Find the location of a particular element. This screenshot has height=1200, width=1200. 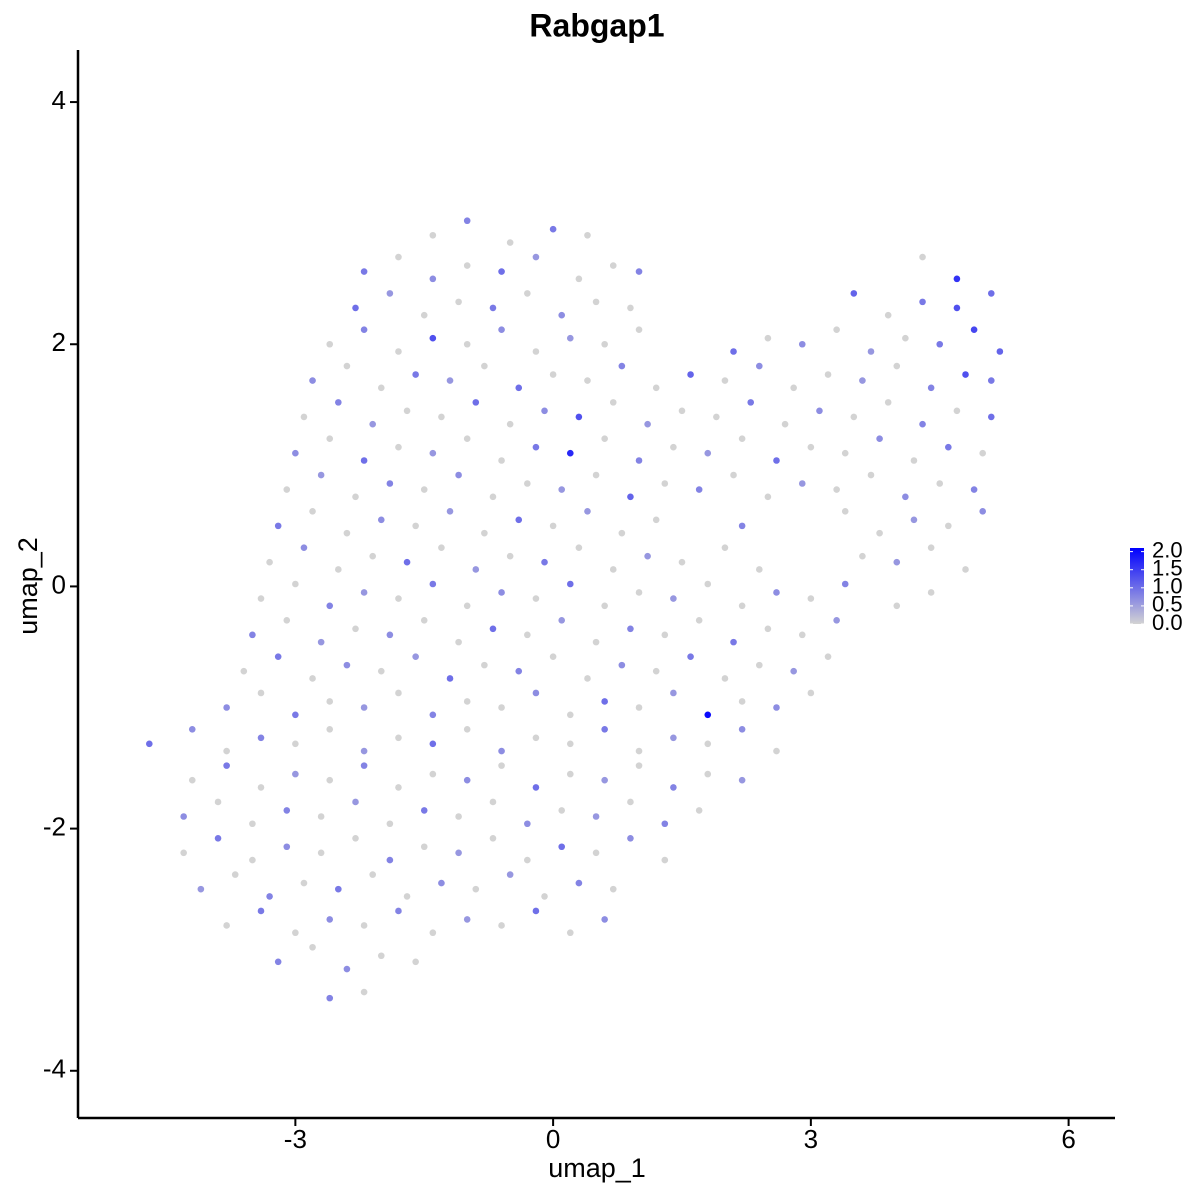

color-tick-label: 0.5 is located at coordinates (1167, 604).